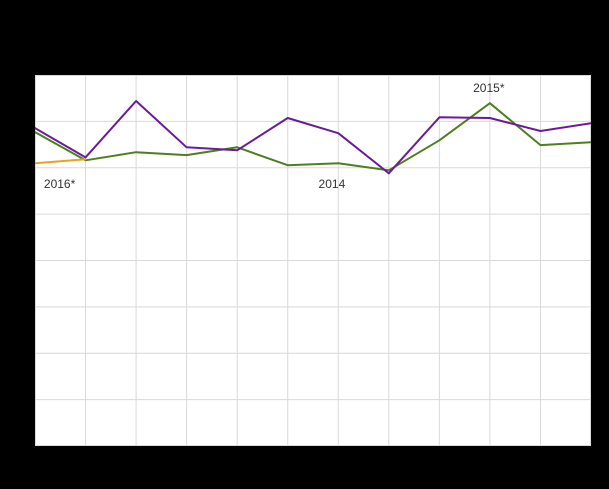  I want to click on series-line-2015, so click(313, 137).